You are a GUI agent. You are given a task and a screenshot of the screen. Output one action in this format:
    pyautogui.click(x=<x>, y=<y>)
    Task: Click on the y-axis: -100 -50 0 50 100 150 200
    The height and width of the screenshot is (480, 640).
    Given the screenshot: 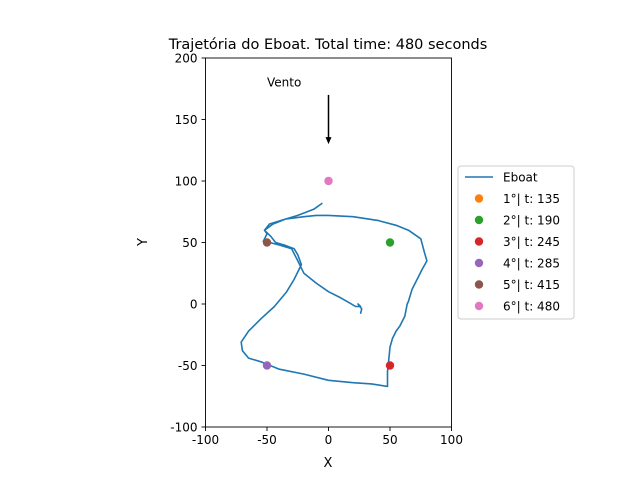 What is the action you would take?
    pyautogui.click(x=188, y=243)
    